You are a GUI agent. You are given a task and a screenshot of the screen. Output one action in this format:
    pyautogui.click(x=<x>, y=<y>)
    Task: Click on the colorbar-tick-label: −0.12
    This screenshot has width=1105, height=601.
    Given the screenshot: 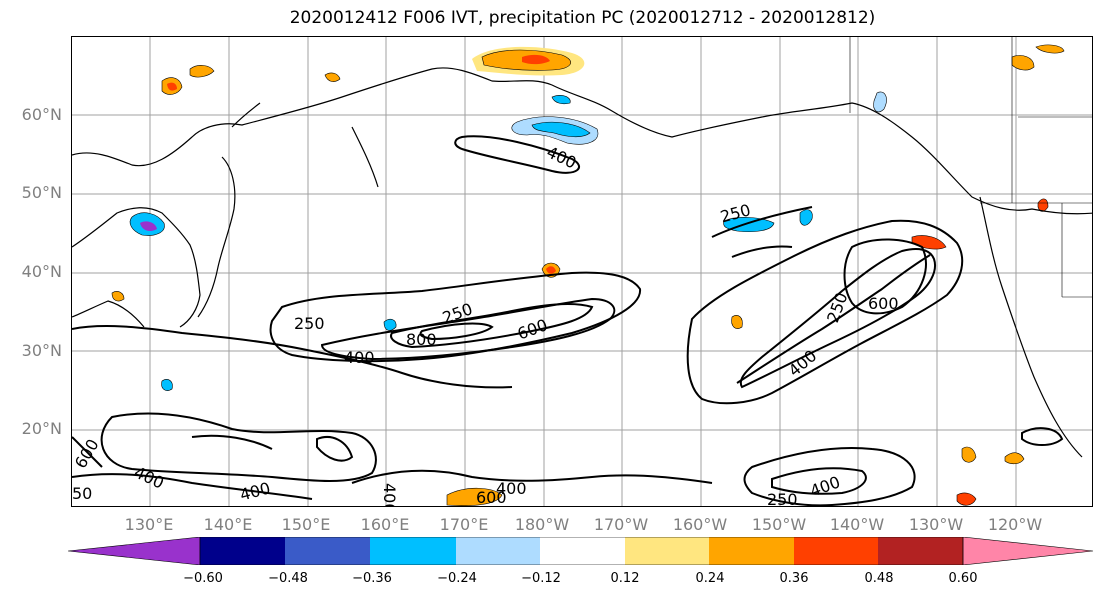 What is the action you would take?
    pyautogui.click(x=541, y=578)
    